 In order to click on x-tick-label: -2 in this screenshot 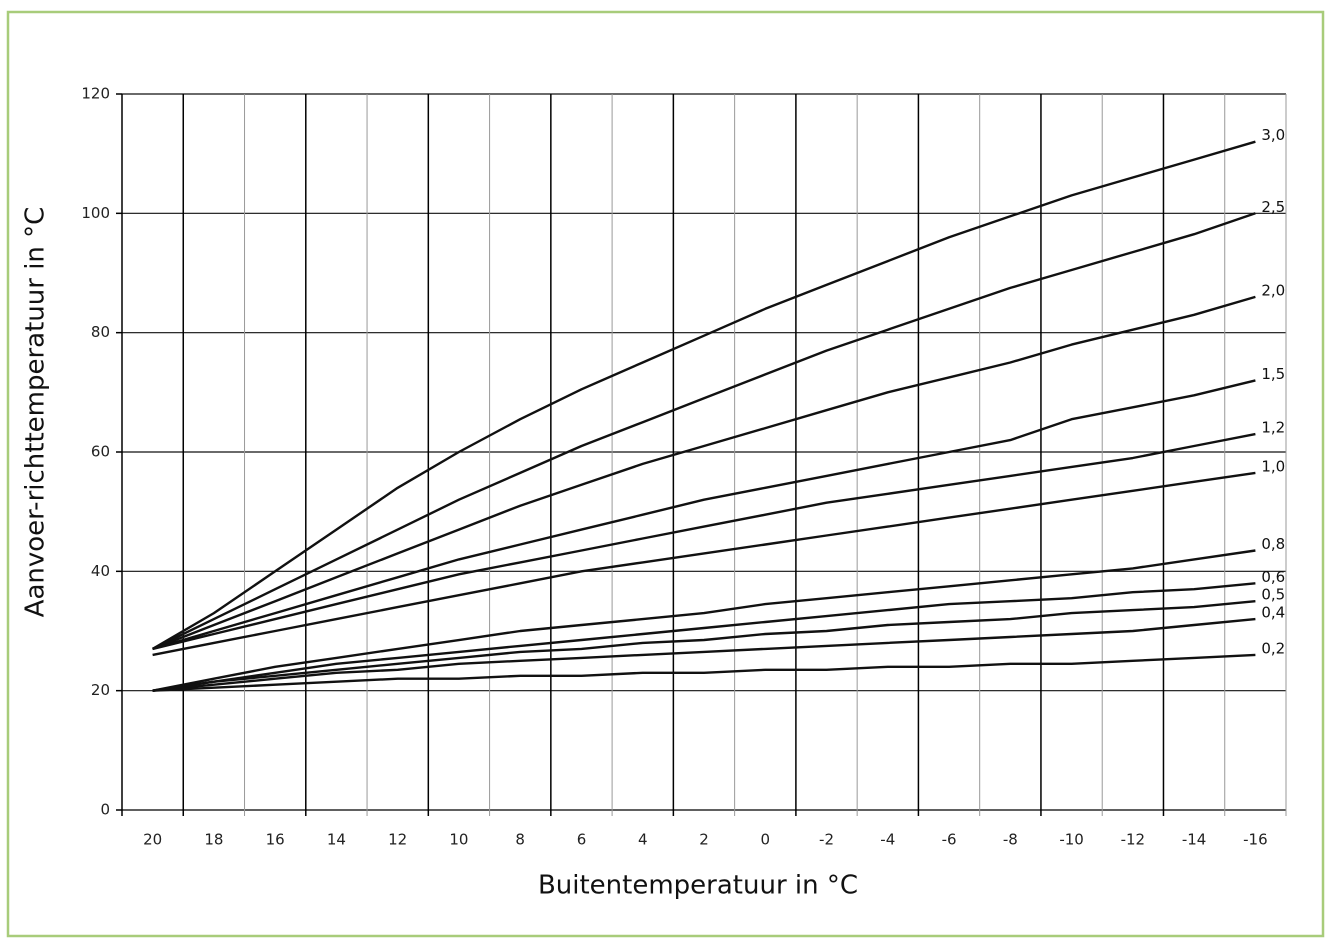, I will do `click(826, 840)`.